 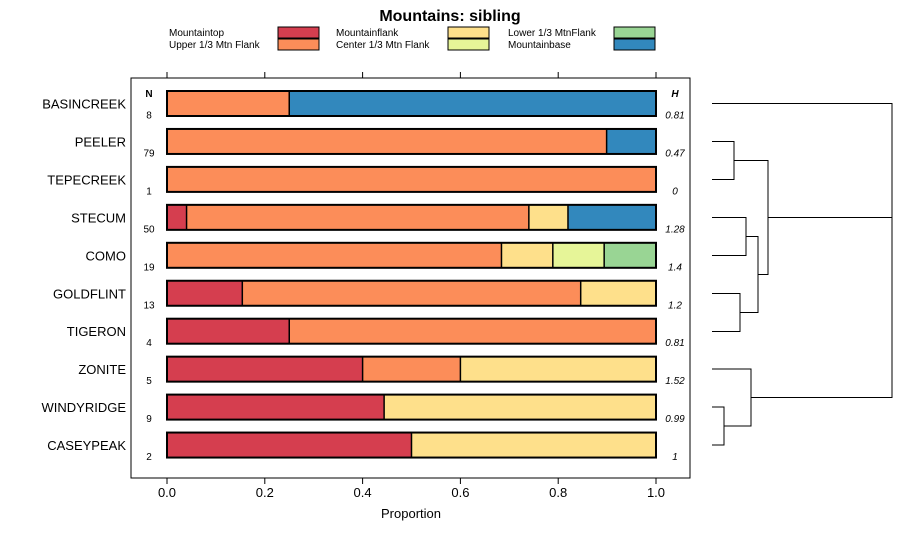 What do you see at coordinates (149, 229) in the screenshot?
I see `row-n-value: 50` at bounding box center [149, 229].